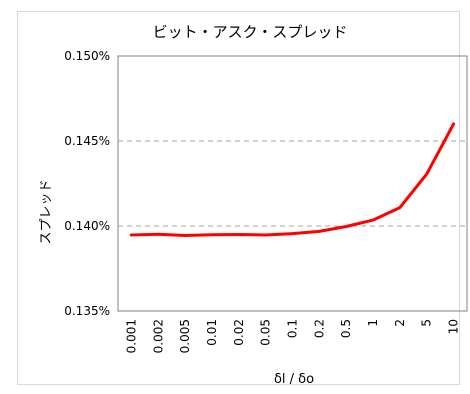  Describe the element at coordinates (293, 328) in the screenshot. I see `x-tick-label: 0.1` at that location.